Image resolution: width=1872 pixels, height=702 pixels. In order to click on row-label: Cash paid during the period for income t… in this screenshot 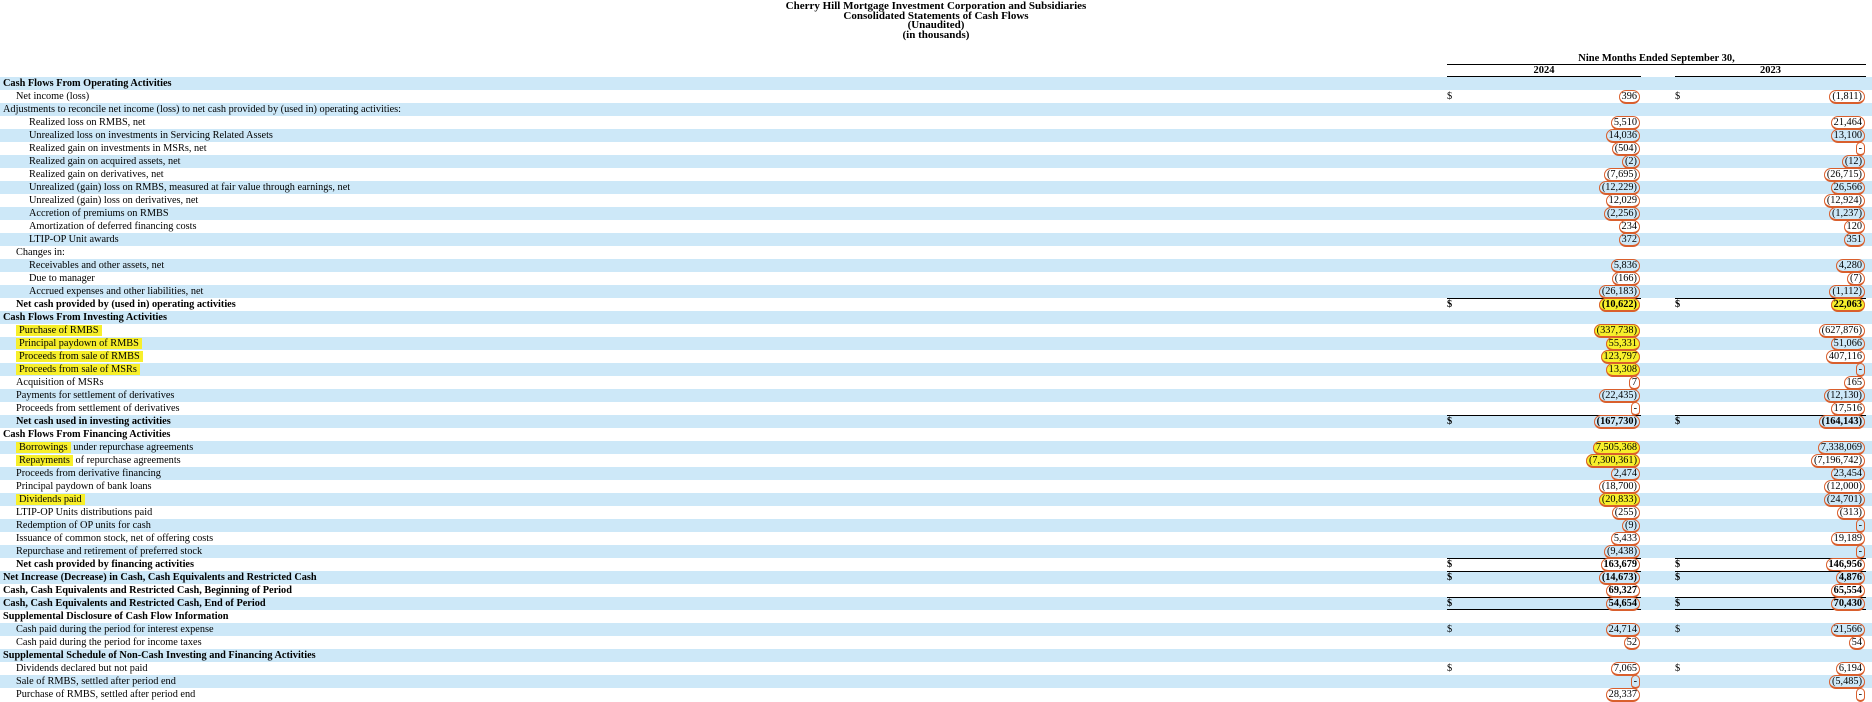, I will do `click(109, 642)`.